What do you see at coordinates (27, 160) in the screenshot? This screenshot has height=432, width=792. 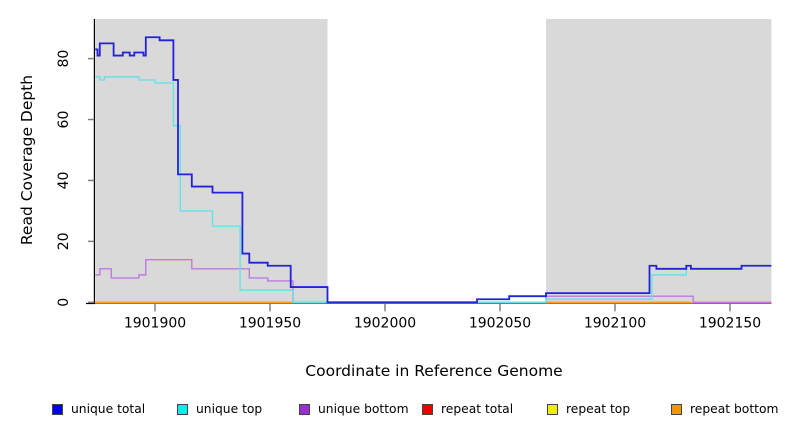 I see `y-axis-title: Read Coverage Depth` at bounding box center [27, 160].